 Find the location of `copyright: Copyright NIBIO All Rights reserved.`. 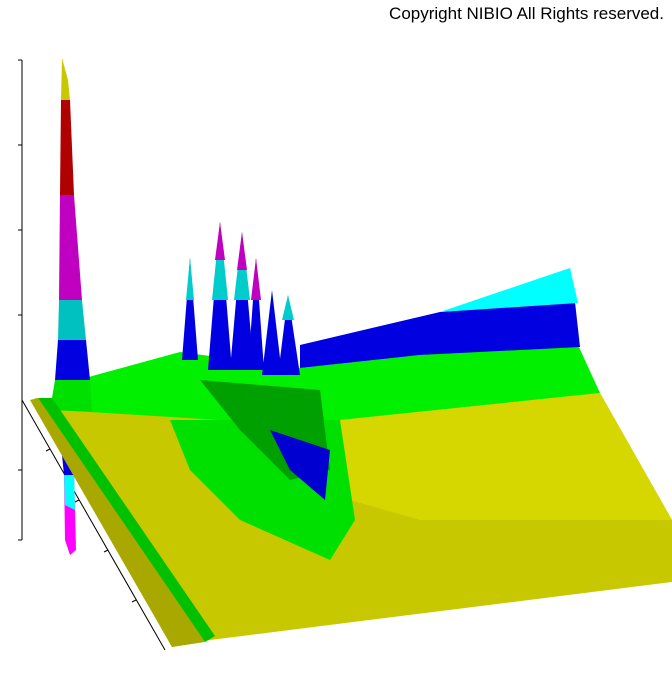

copyright: Copyright NIBIO All Rights reserved. is located at coordinates (526, 13).